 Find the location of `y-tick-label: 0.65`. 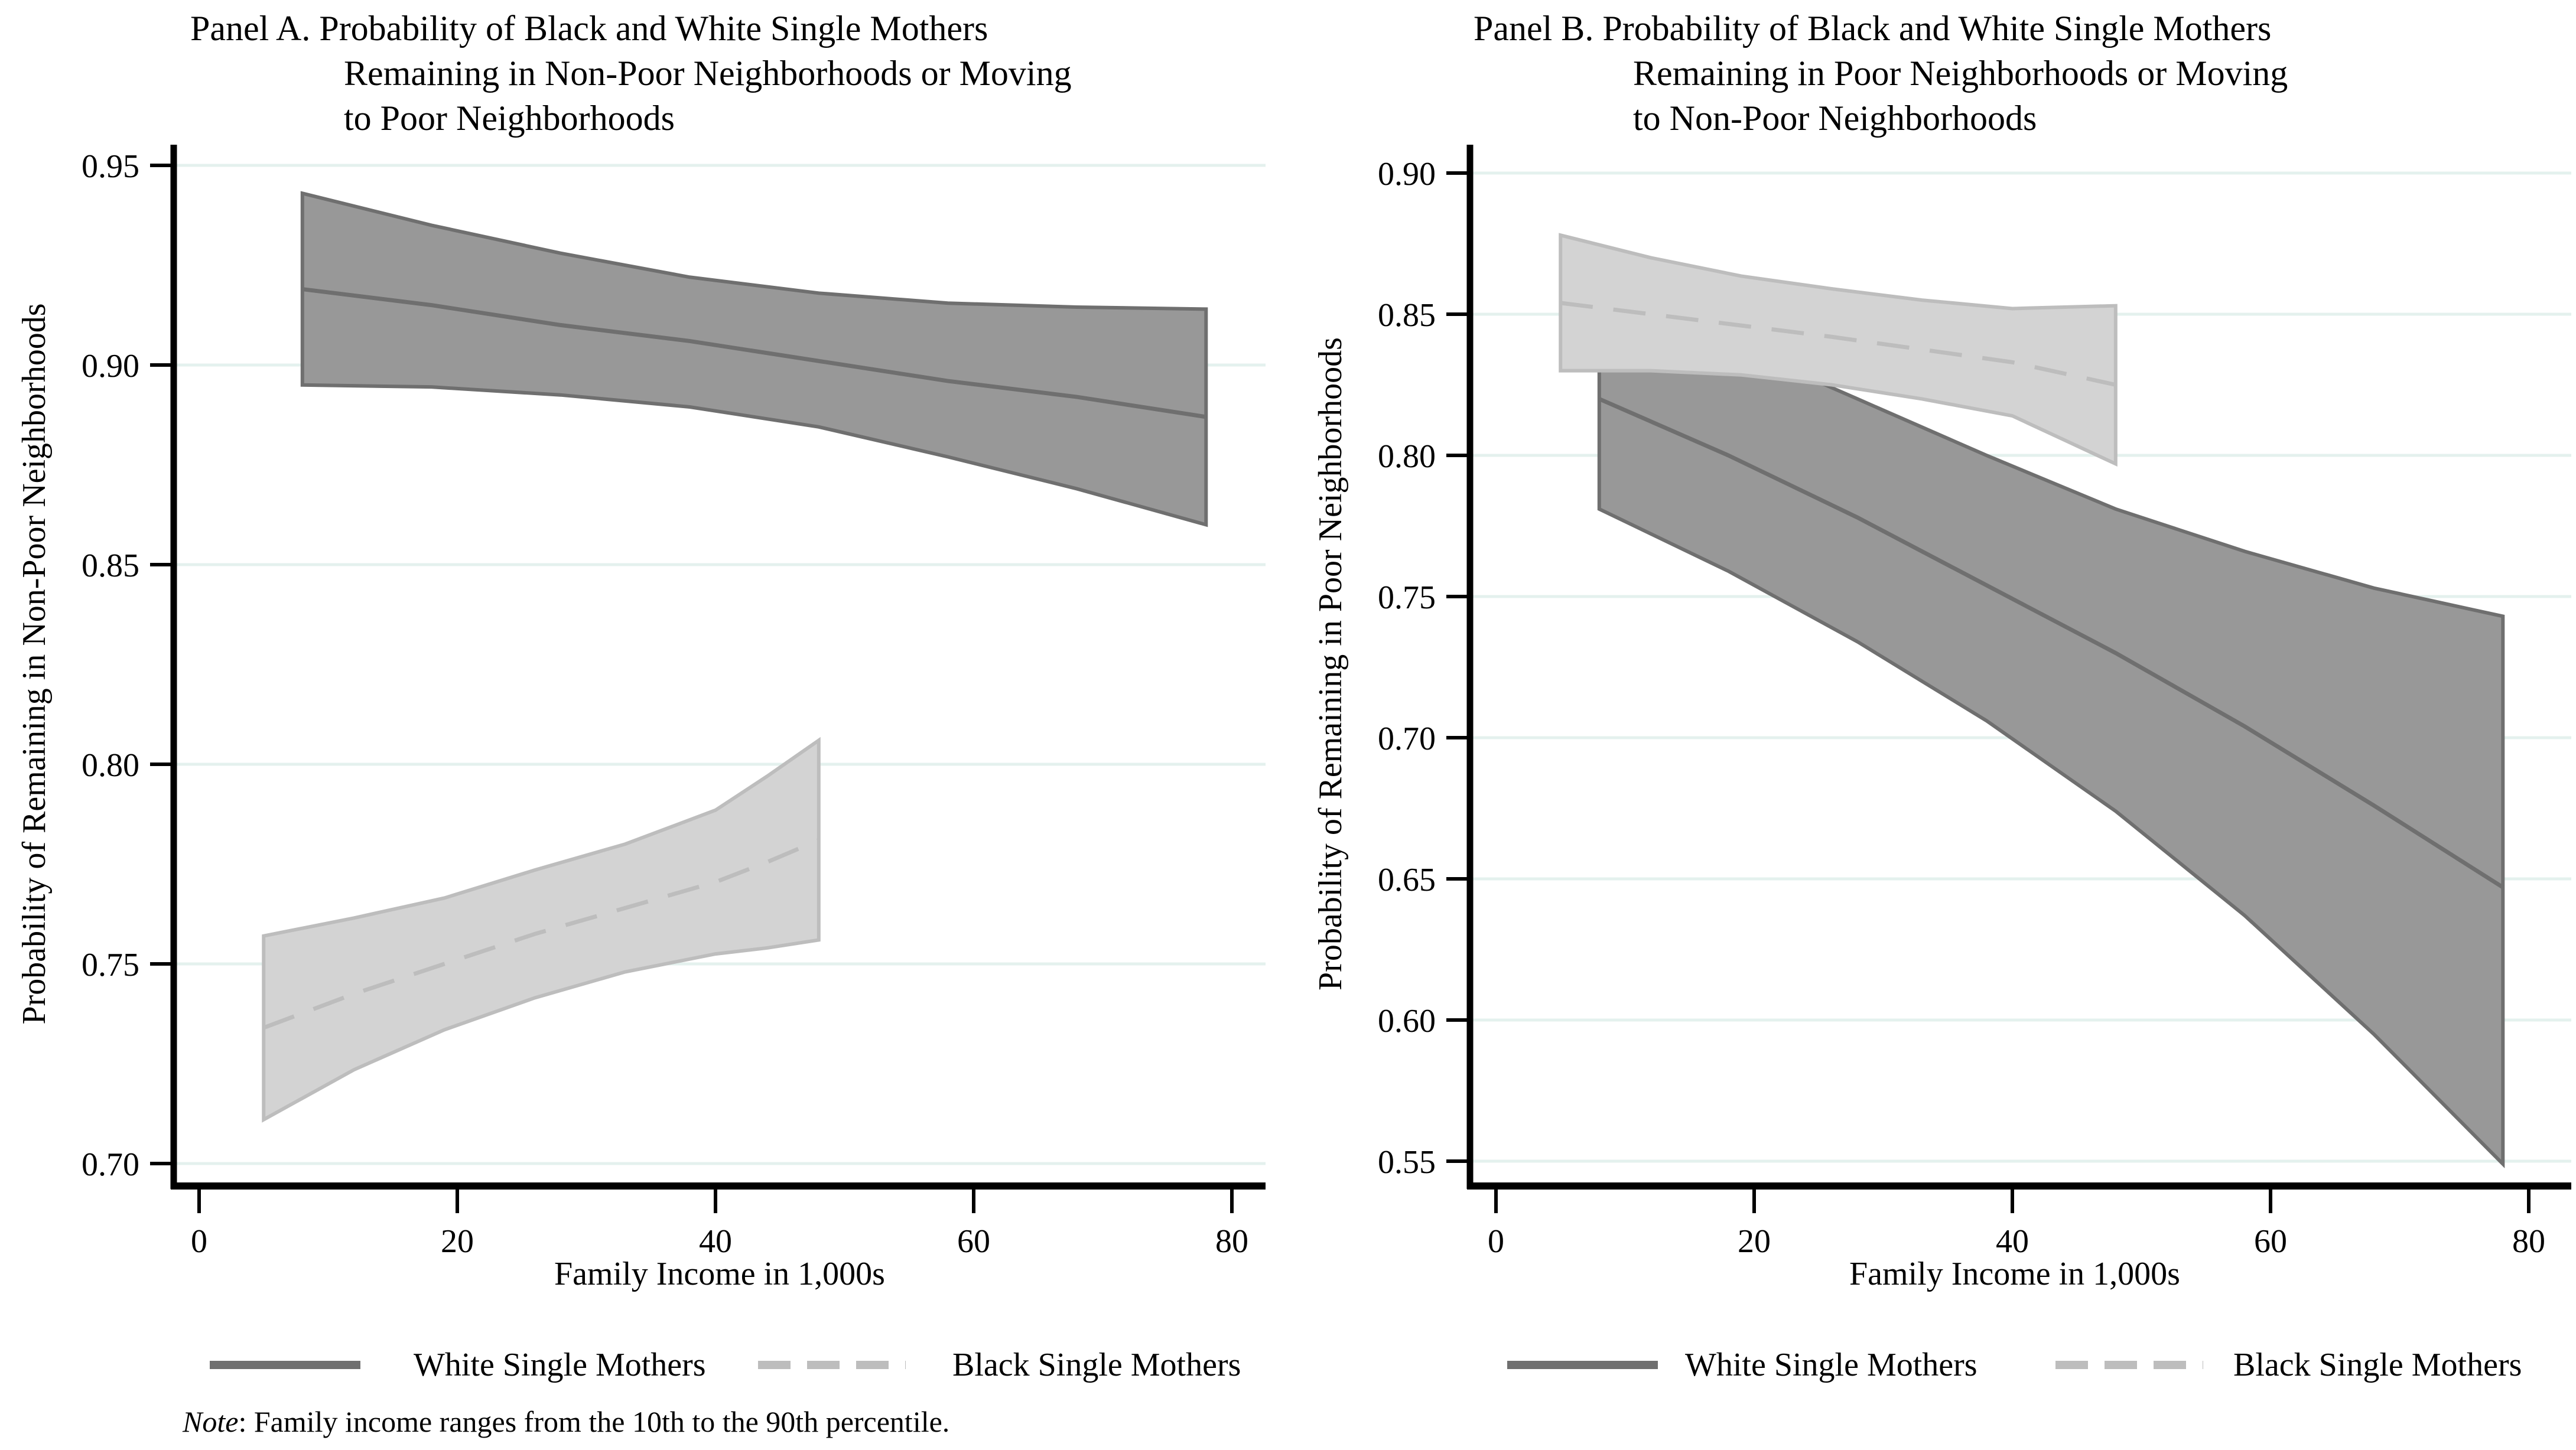

y-tick-label: 0.65 is located at coordinates (1407, 880).